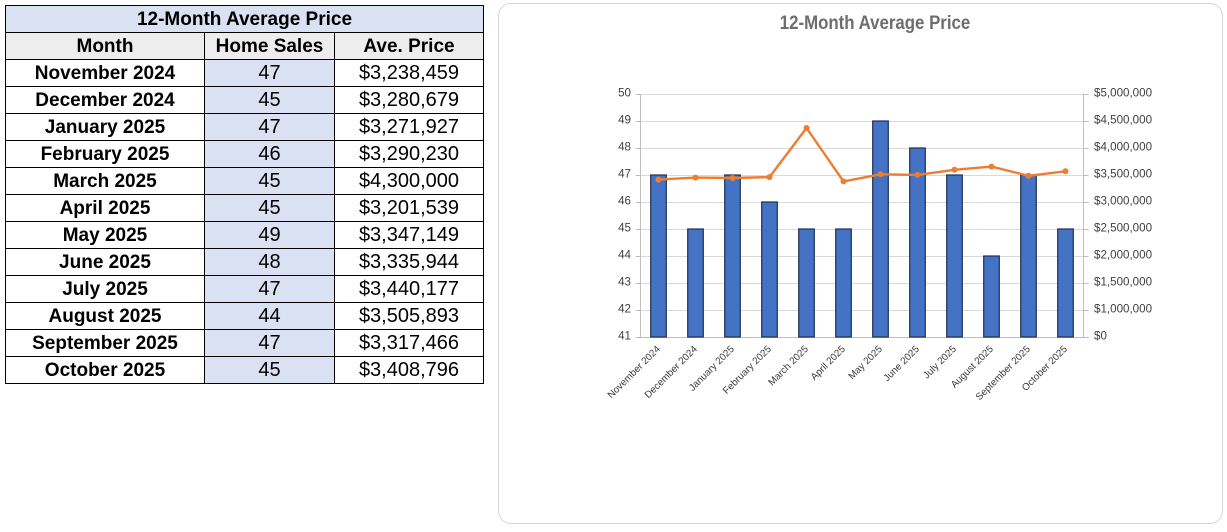  I want to click on svg-text: $3,500,000, so click(1123, 174).